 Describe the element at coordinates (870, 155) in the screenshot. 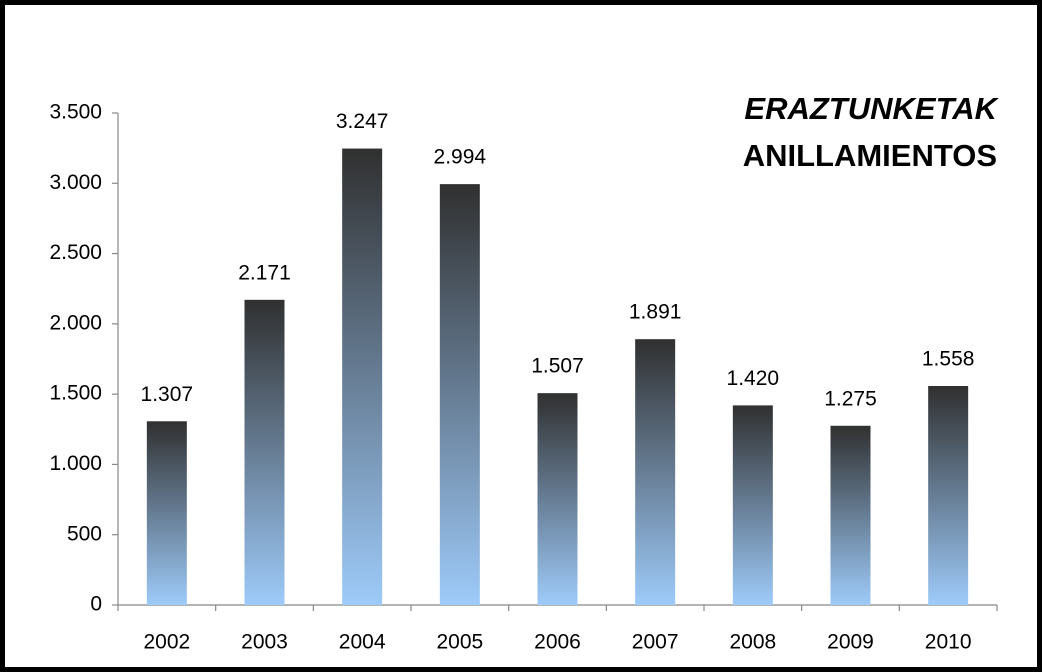

I see `chart-subtitle: ANILLAMIENTOS` at that location.